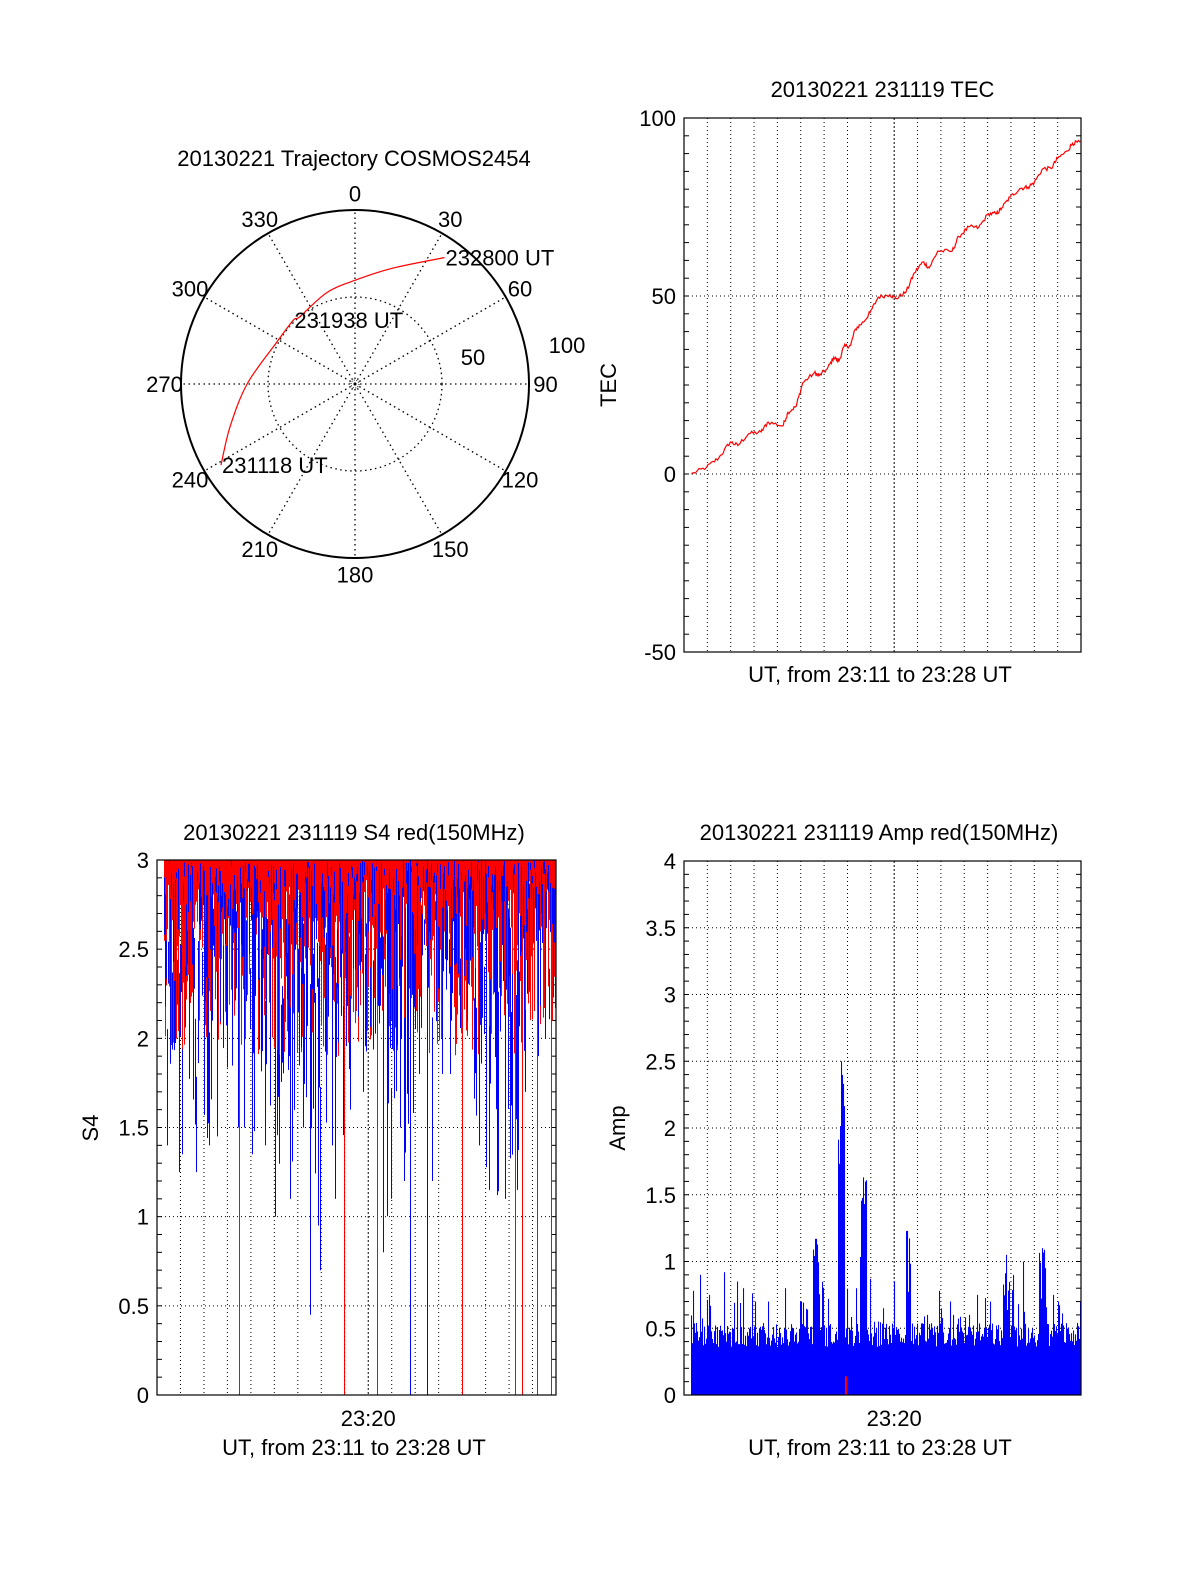 The height and width of the screenshot is (1575, 1200). I want to click on y-tick-label: 0, so click(670, 1395).